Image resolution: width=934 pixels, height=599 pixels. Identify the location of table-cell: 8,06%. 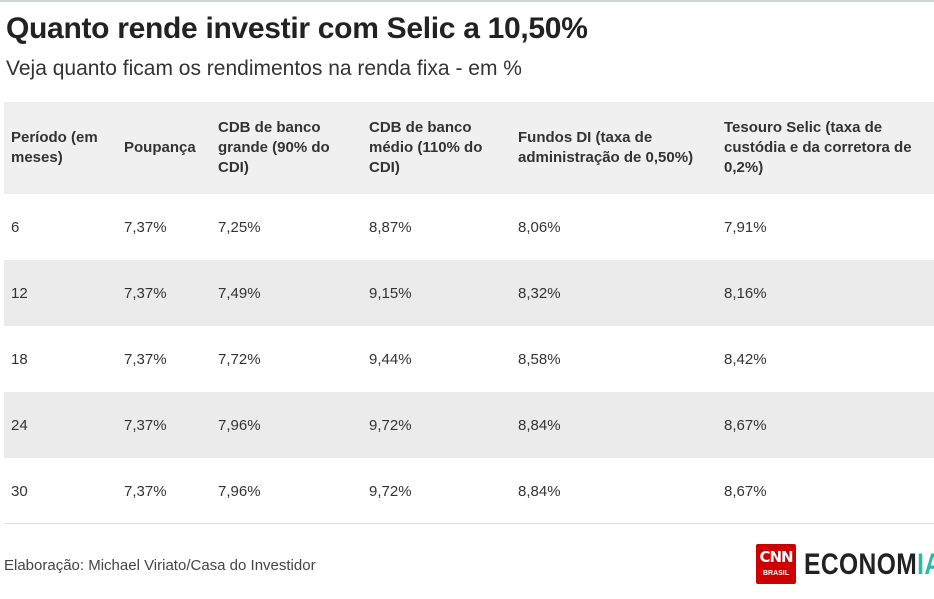
(539, 227).